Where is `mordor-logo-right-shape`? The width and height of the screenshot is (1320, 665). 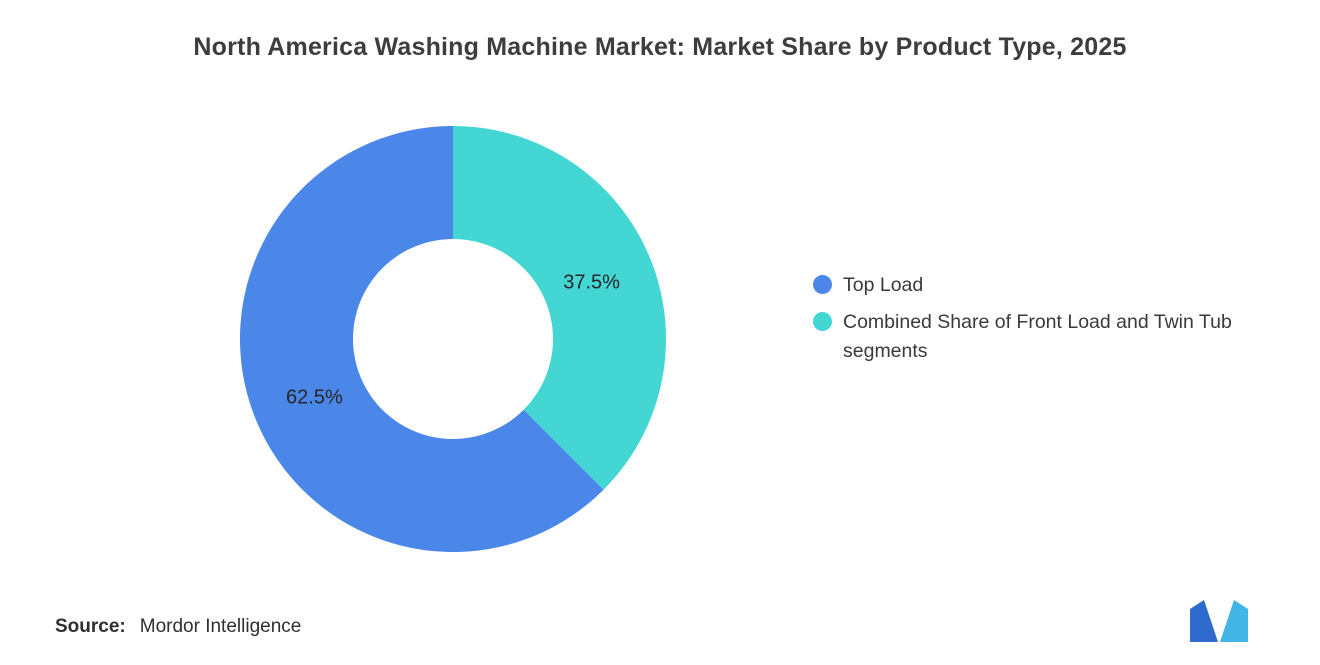 mordor-logo-right-shape is located at coordinates (1234, 621).